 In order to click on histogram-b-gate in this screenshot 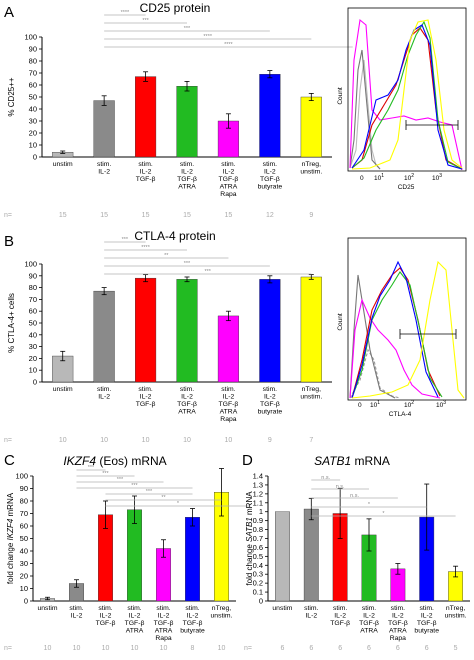, I will do `click(428, 334)`.